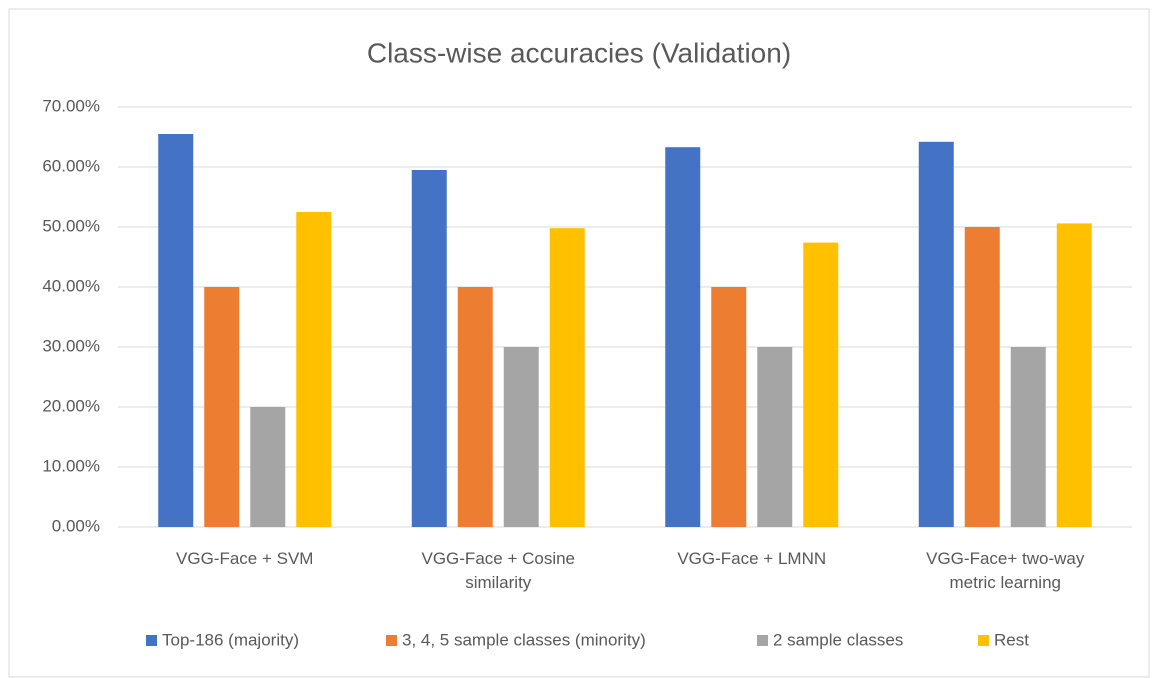 This screenshot has height=678, width=1158. I want to click on x-tick-label: VGG-Face + SVM, so click(245, 558).